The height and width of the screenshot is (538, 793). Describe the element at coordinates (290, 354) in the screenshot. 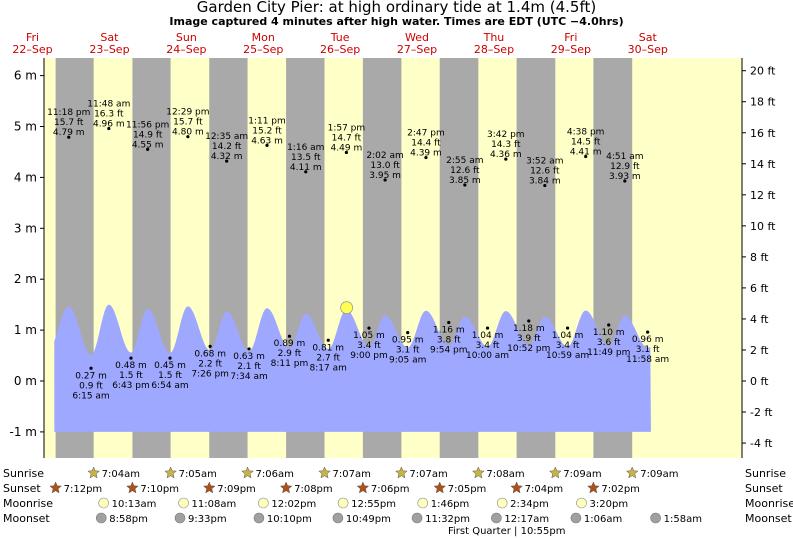

I see `low-tide-feet: 2.9 ft` at that location.